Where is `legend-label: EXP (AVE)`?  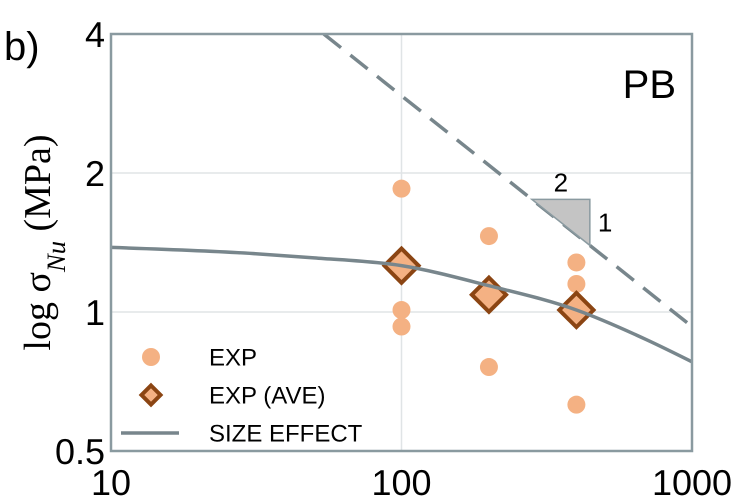
legend-label: EXP (AVE) is located at coordinates (267, 396).